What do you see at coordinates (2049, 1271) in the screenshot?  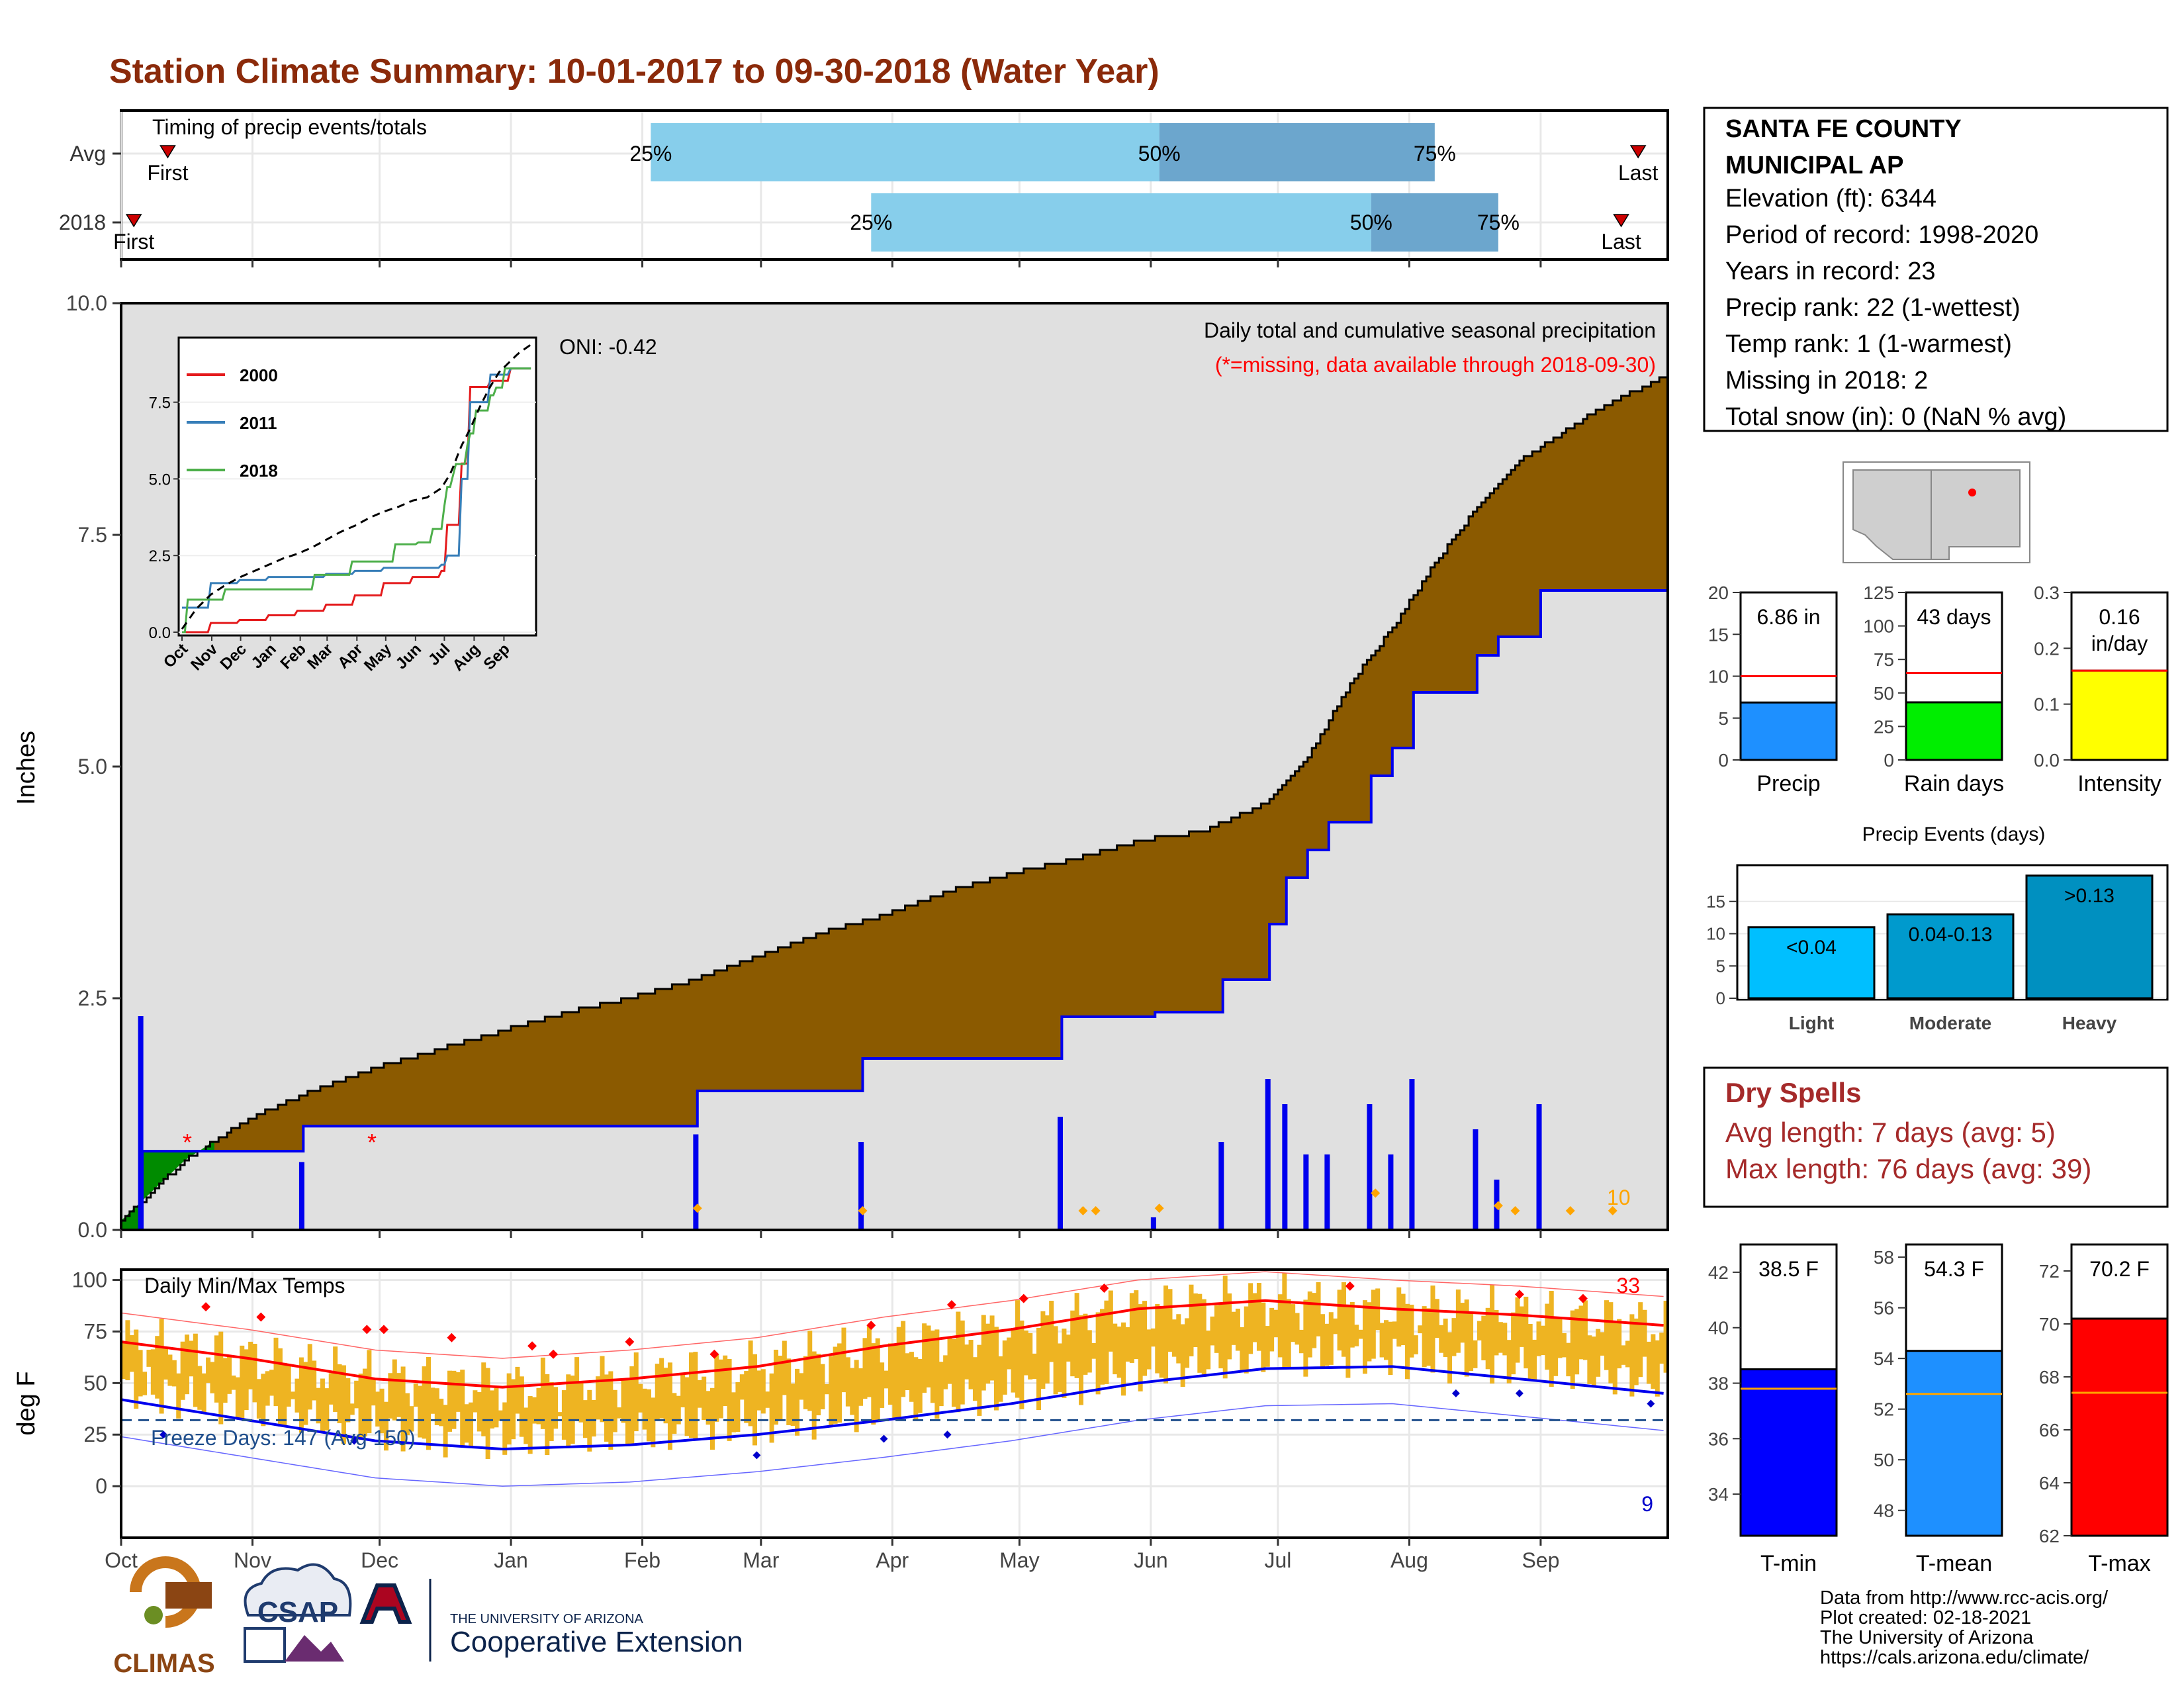 I see `y-tick-label: 72` at bounding box center [2049, 1271].